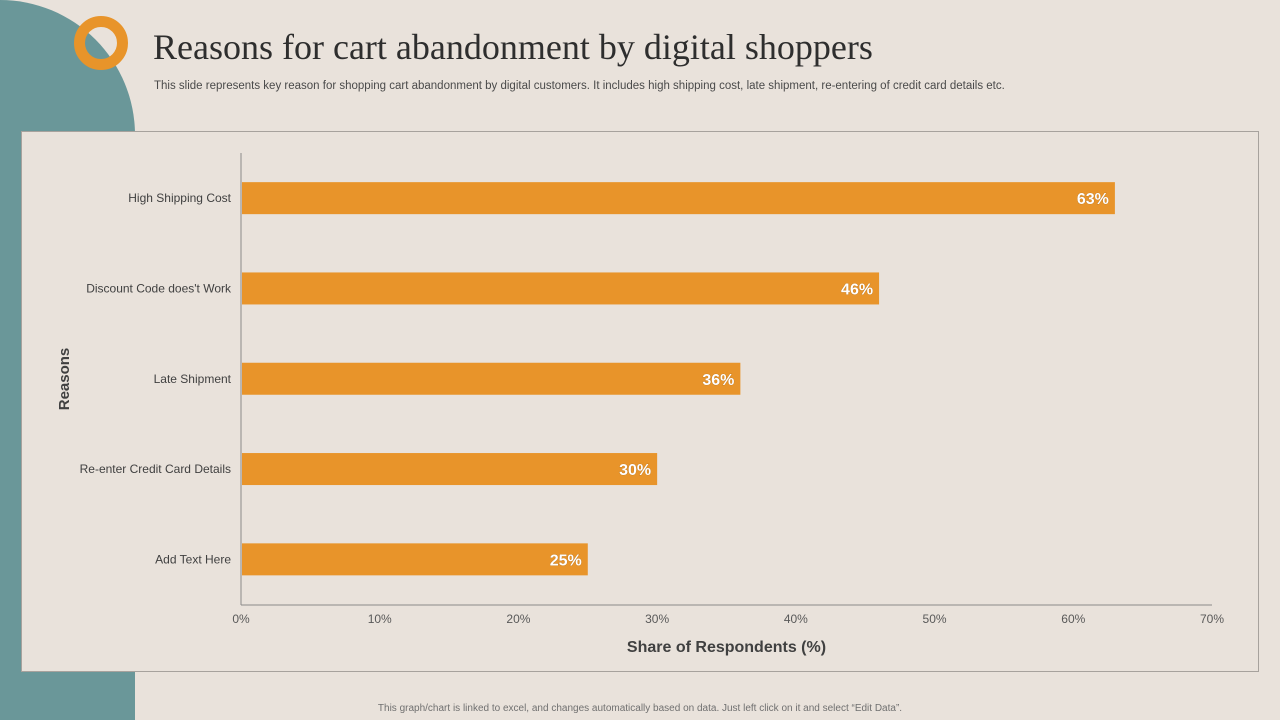  What do you see at coordinates (726, 647) in the screenshot?
I see `x-axis-title: Share of Respondents (%)` at bounding box center [726, 647].